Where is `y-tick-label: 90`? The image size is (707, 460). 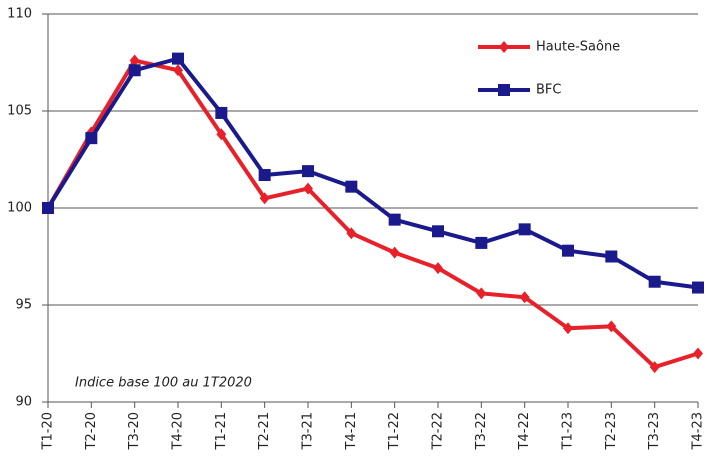
y-tick-label: 90 is located at coordinates (23, 402).